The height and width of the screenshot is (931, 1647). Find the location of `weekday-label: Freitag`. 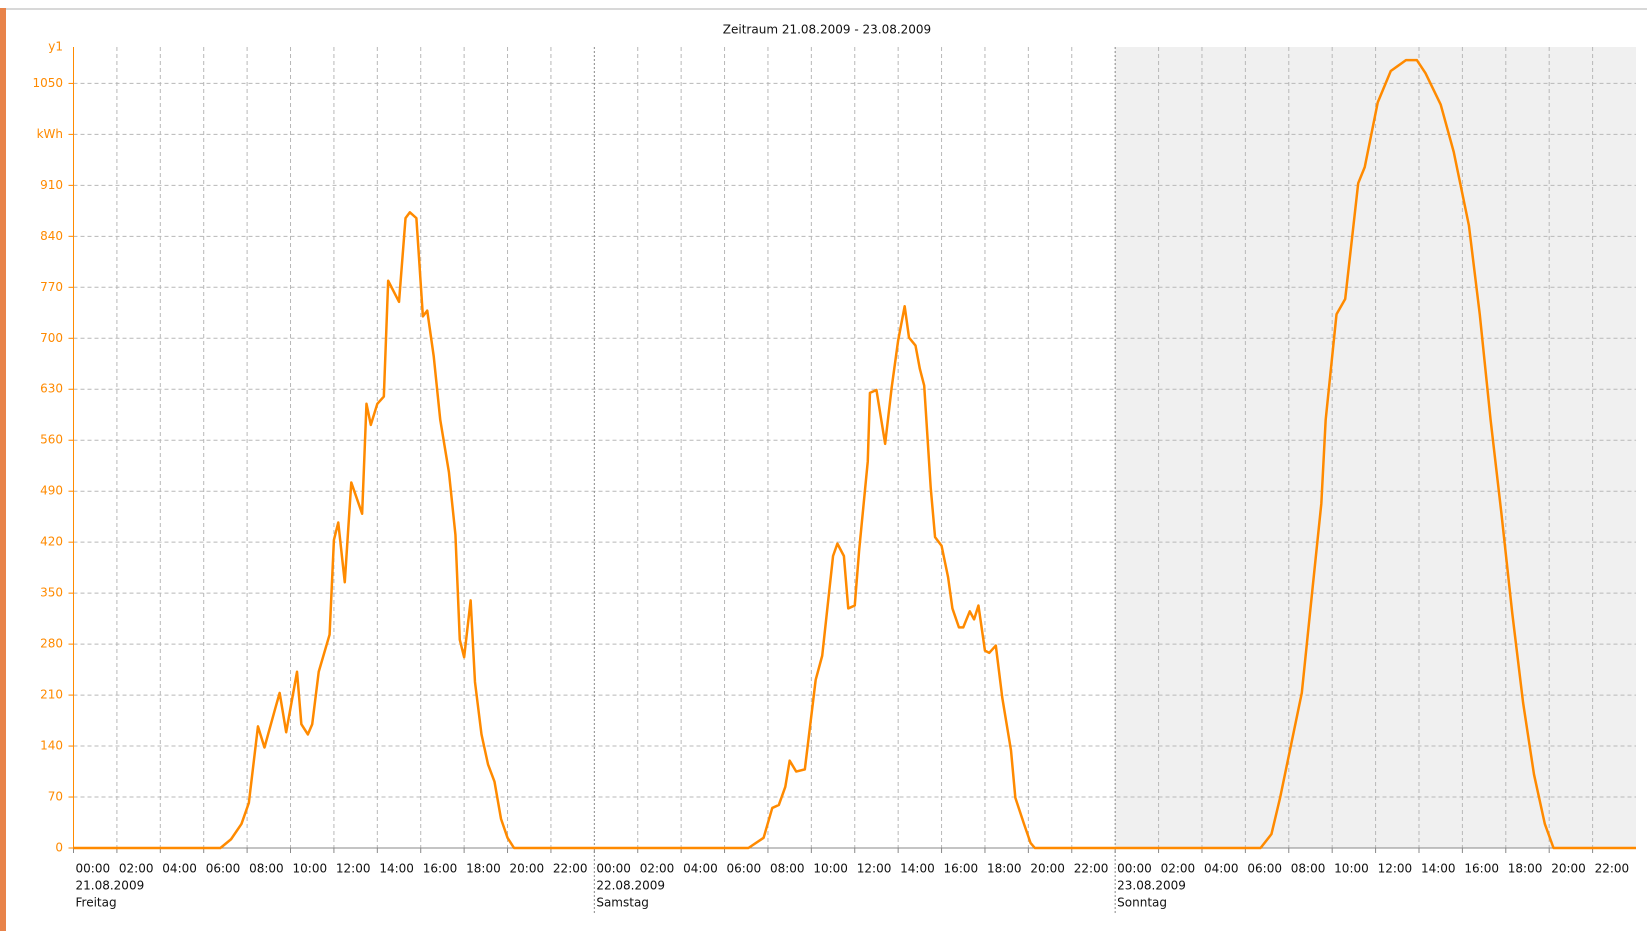

weekday-label: Freitag is located at coordinates (96, 903).